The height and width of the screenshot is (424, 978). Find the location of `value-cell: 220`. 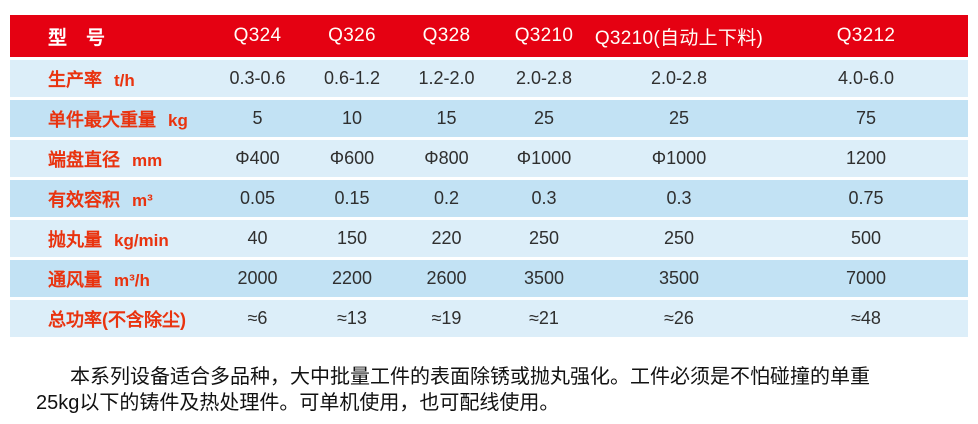

value-cell: 220 is located at coordinates (446, 238).